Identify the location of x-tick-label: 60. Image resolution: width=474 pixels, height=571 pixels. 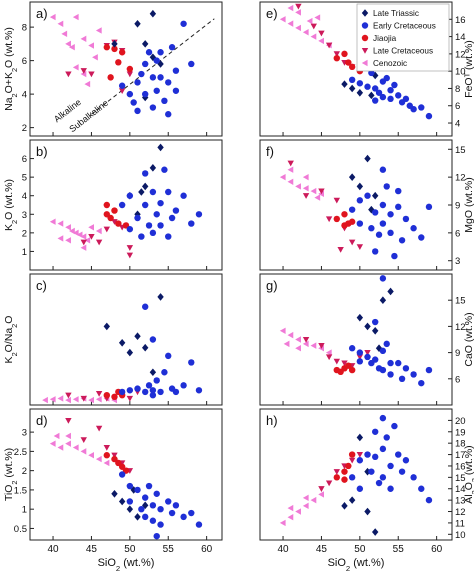
(207, 549).